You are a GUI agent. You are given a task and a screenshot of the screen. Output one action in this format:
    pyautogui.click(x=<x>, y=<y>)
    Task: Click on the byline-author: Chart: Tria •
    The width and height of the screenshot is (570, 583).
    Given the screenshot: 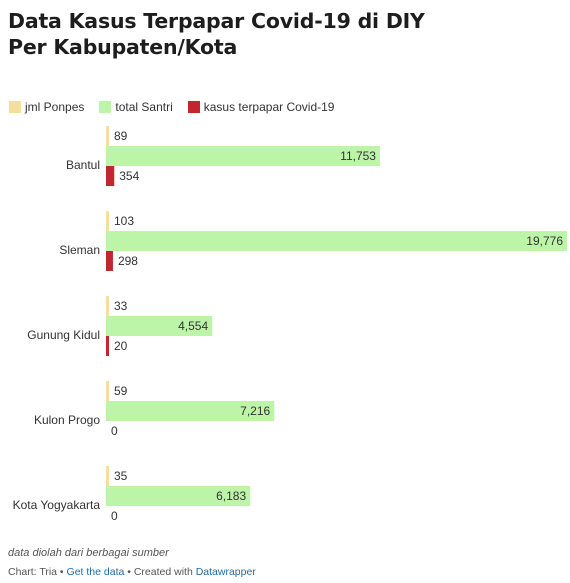 What is the action you would take?
    pyautogui.click(x=37, y=572)
    